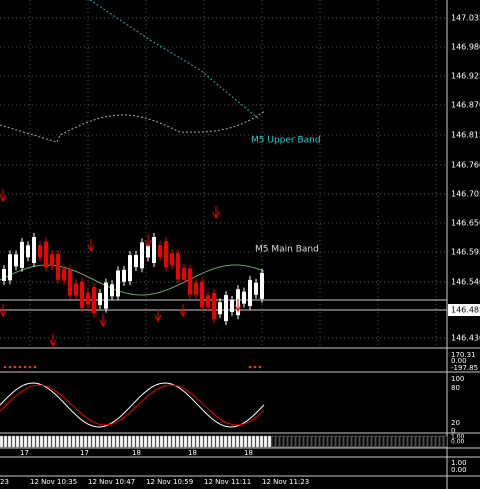  Describe the element at coordinates (465, 165) in the screenshot. I see `price-label: 146.760` at that location.